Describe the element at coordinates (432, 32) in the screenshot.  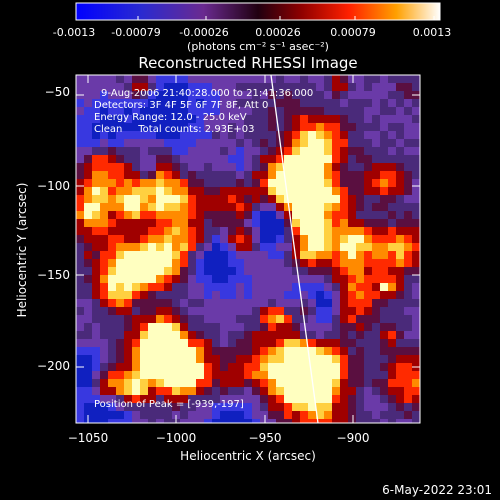
I see `colorbar-tick-label: 0.0013` at that location.